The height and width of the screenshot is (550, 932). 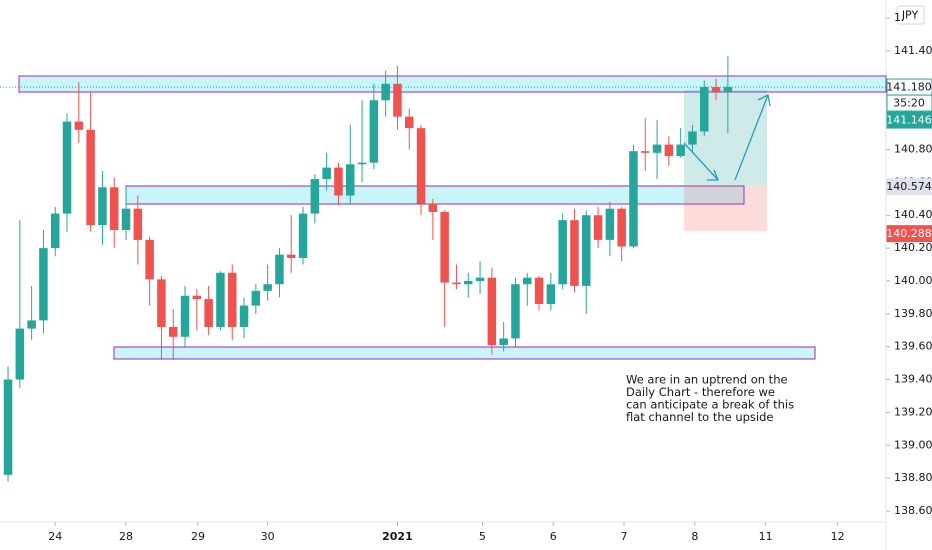 What do you see at coordinates (464, 353) in the screenshot?
I see `support-zone` at bounding box center [464, 353].